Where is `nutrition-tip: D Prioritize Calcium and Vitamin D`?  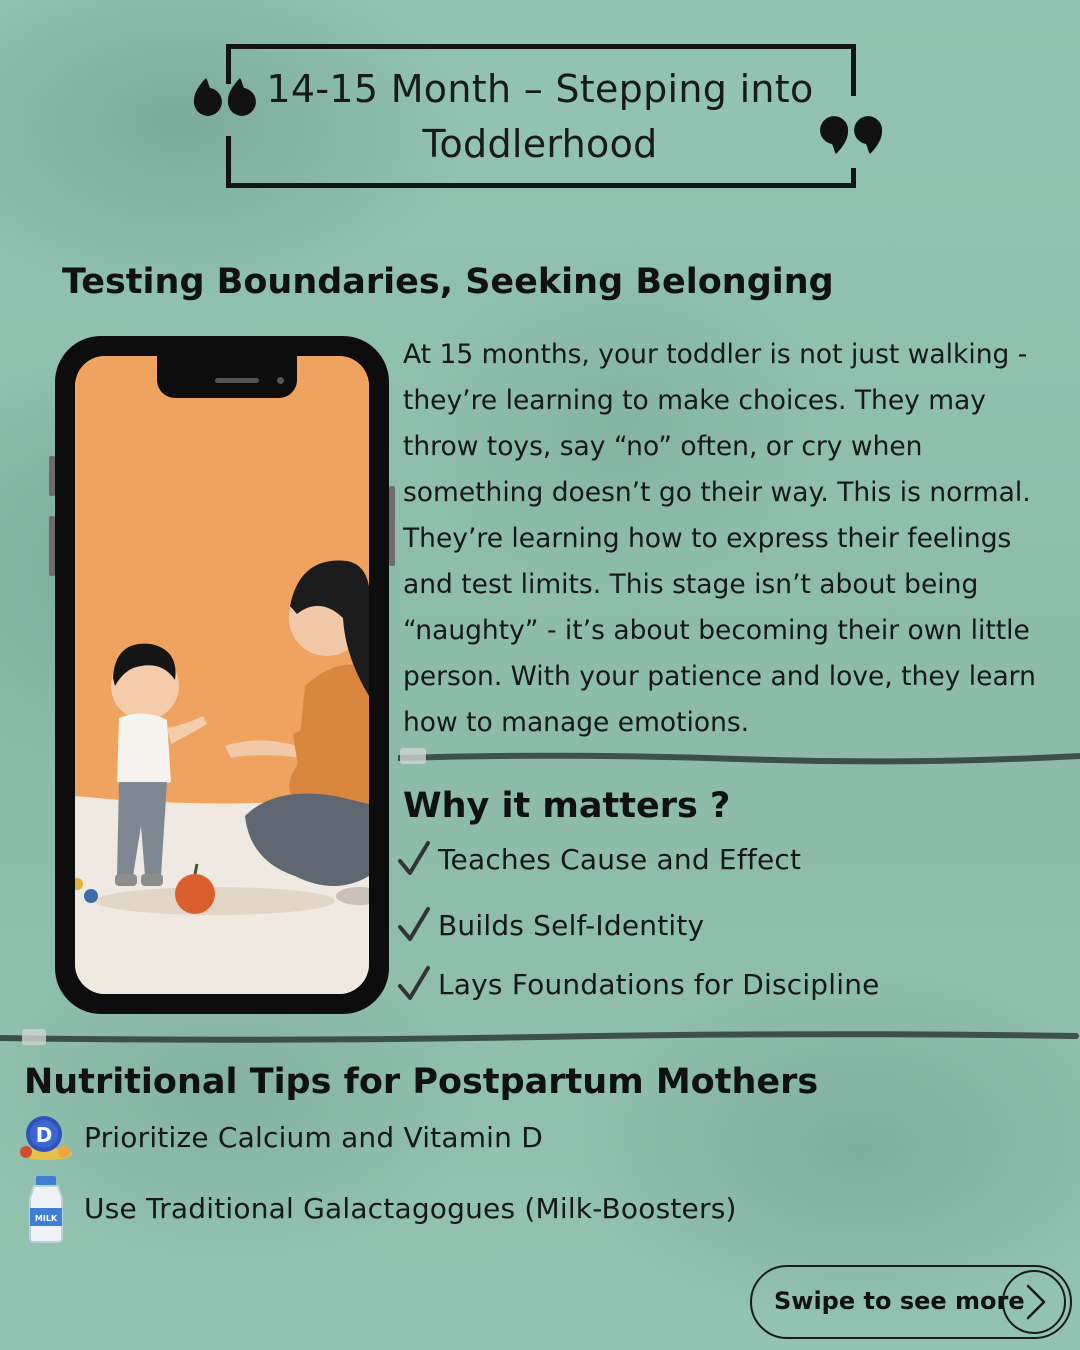 nutrition-tip: D Prioritize Calcium and Vitamin D is located at coordinates (279, 1137).